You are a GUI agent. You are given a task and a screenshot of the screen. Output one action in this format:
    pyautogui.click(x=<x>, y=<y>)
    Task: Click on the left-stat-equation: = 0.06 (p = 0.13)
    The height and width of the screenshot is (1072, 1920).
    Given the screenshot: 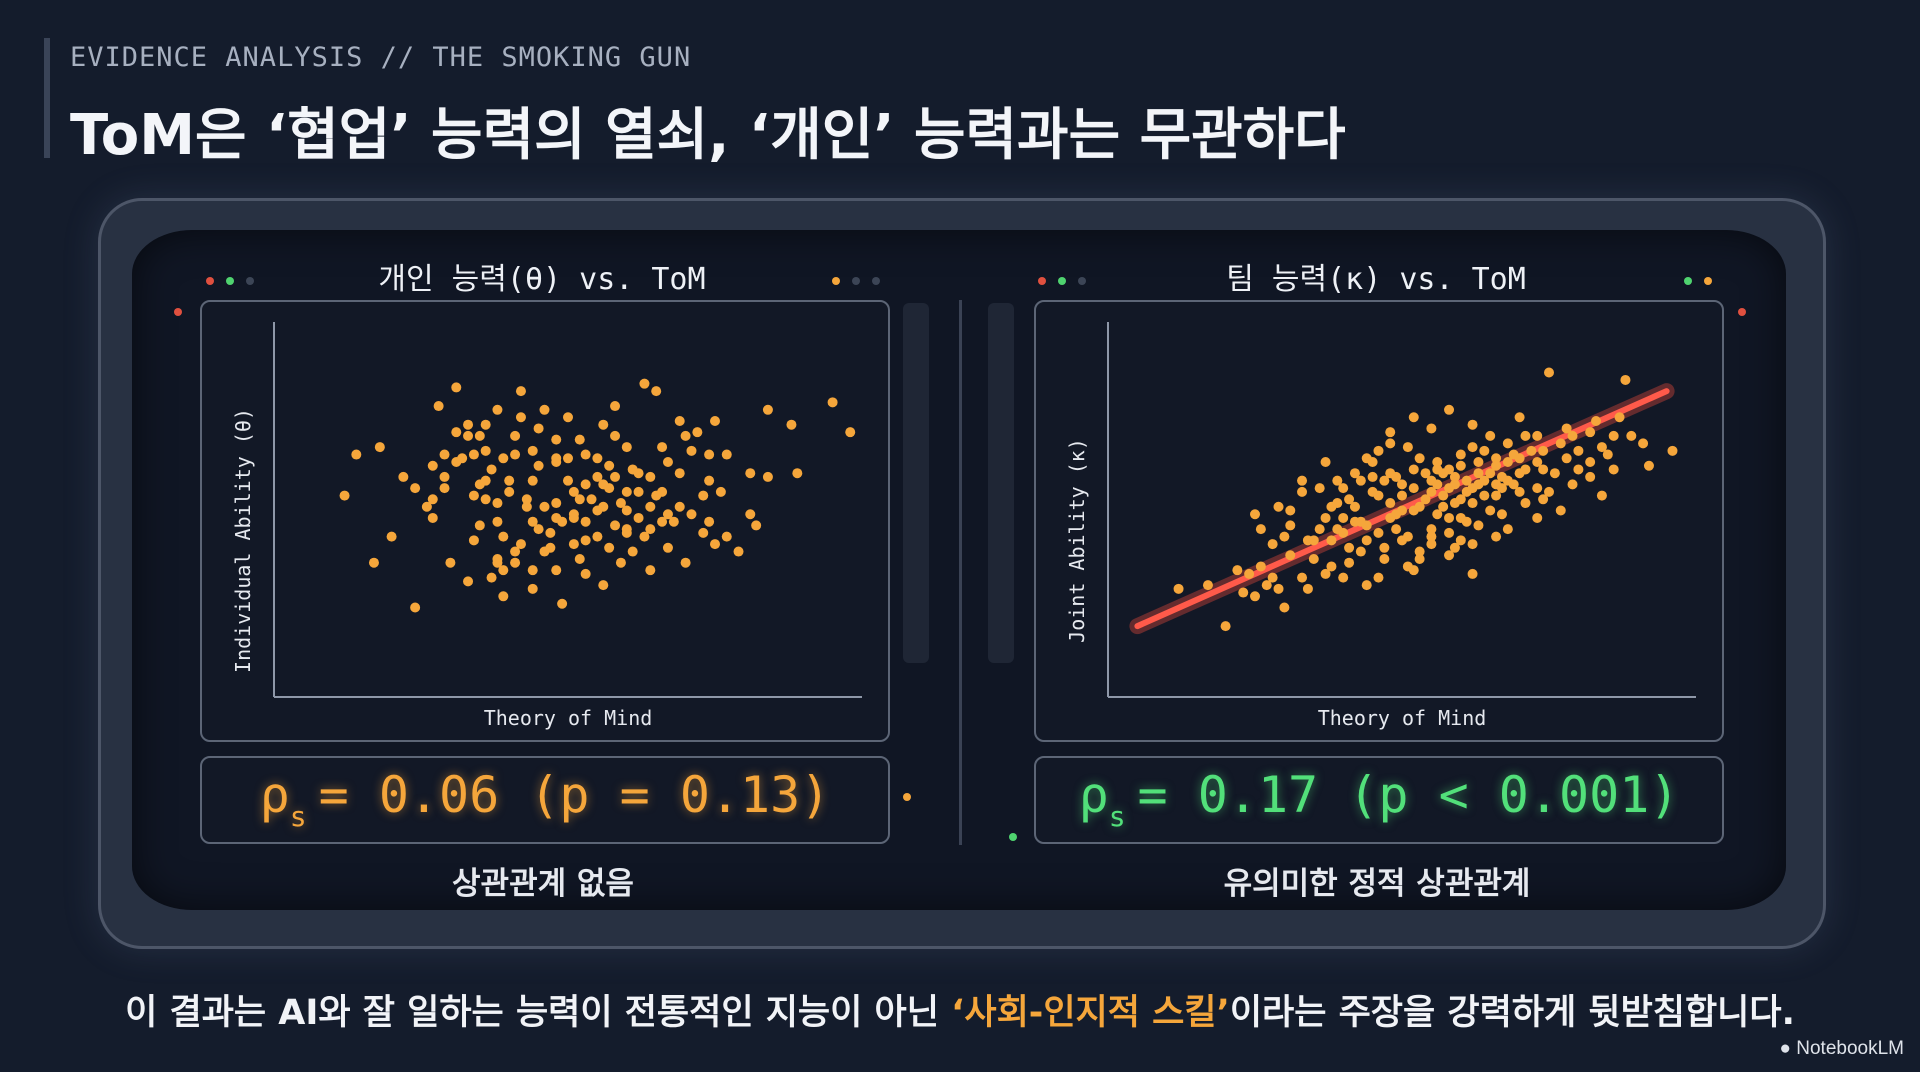 What is the action you would take?
    pyautogui.click(x=574, y=795)
    